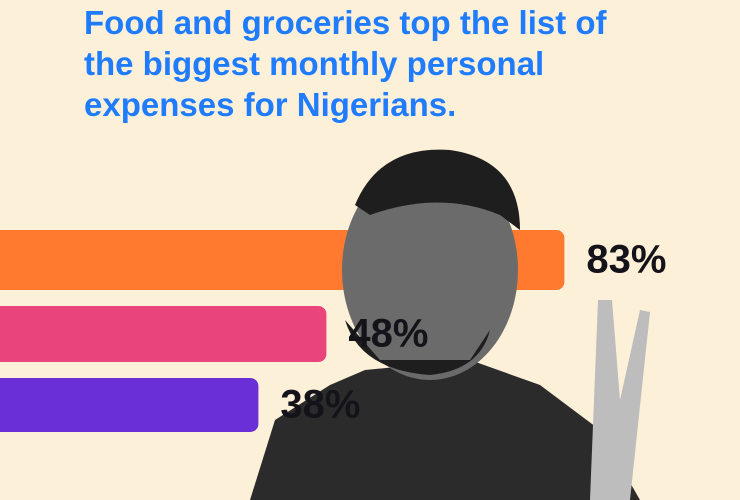 Image resolution: width=740 pixels, height=500 pixels. I want to click on value-label: 38%, so click(320, 405).